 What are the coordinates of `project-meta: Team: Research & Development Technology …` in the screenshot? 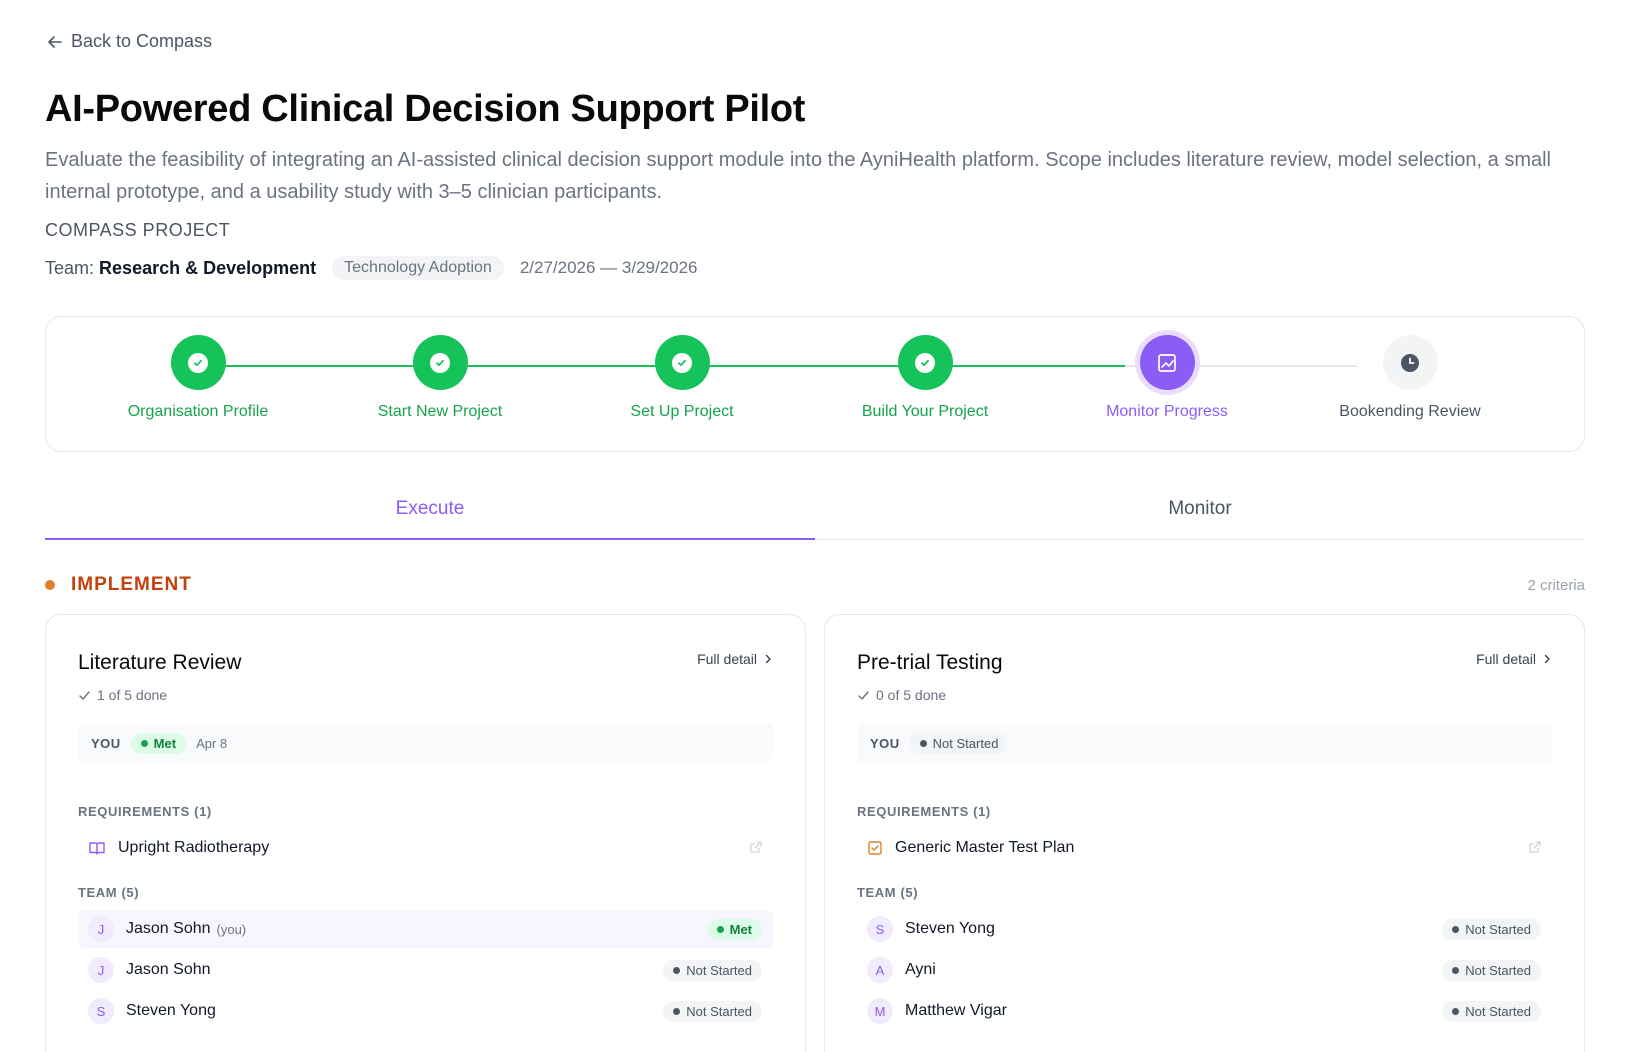 It's located at (371, 268).